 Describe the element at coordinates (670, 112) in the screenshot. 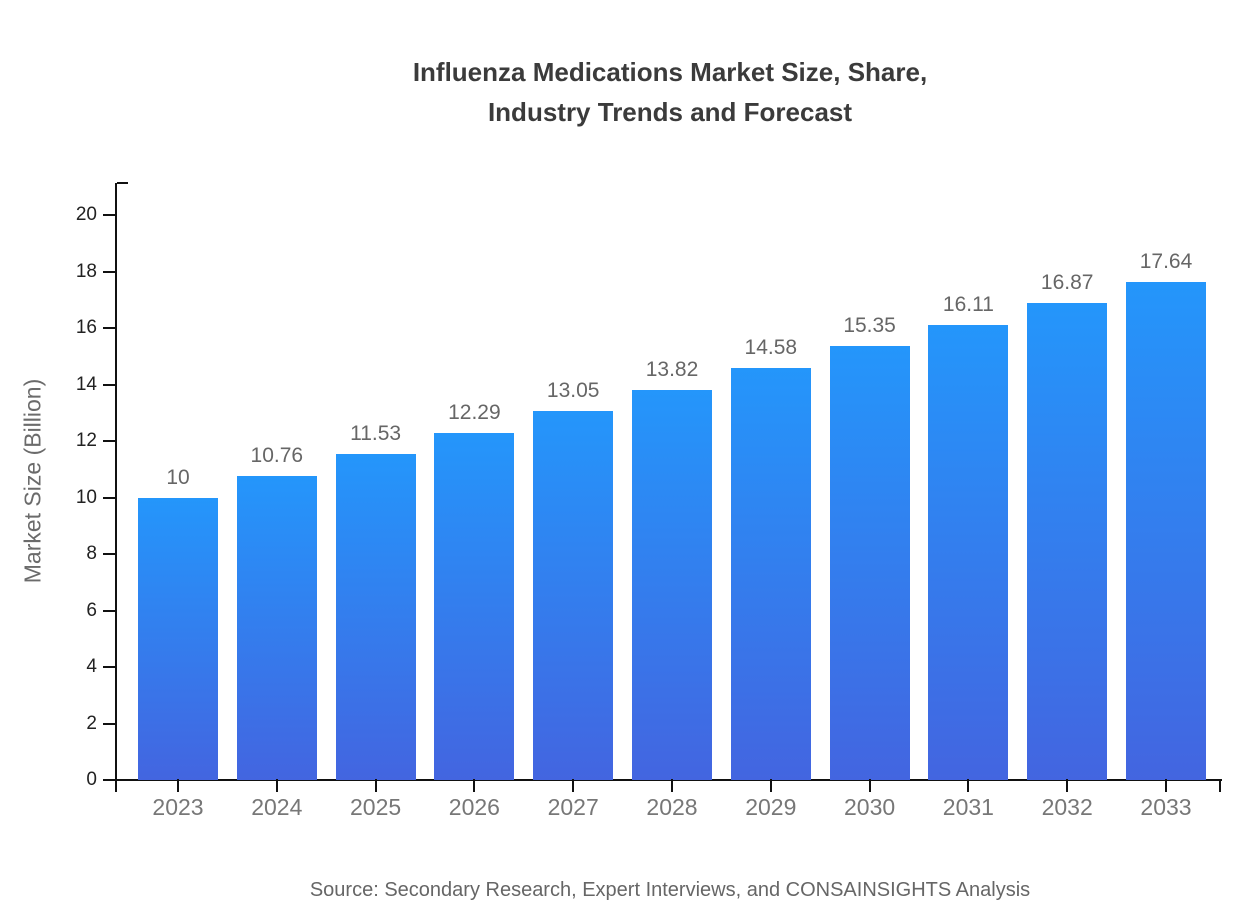

I see `chart-title-line2: Industry Trends and Forecast` at that location.